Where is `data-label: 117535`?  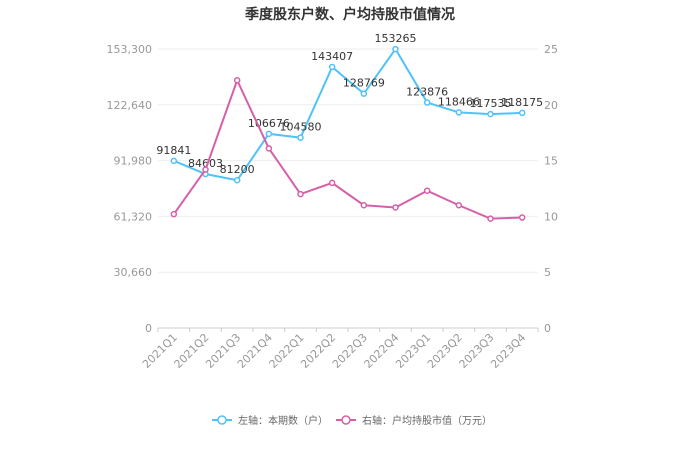 data-label: 117535 is located at coordinates (491, 103).